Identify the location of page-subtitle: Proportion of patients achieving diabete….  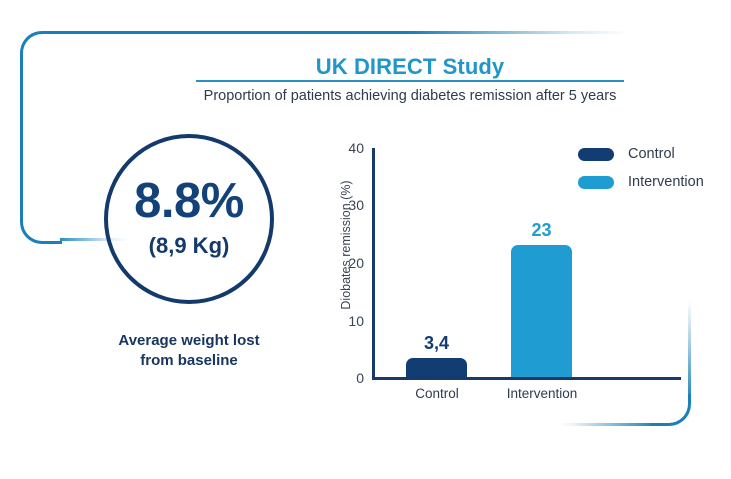
(410, 96).